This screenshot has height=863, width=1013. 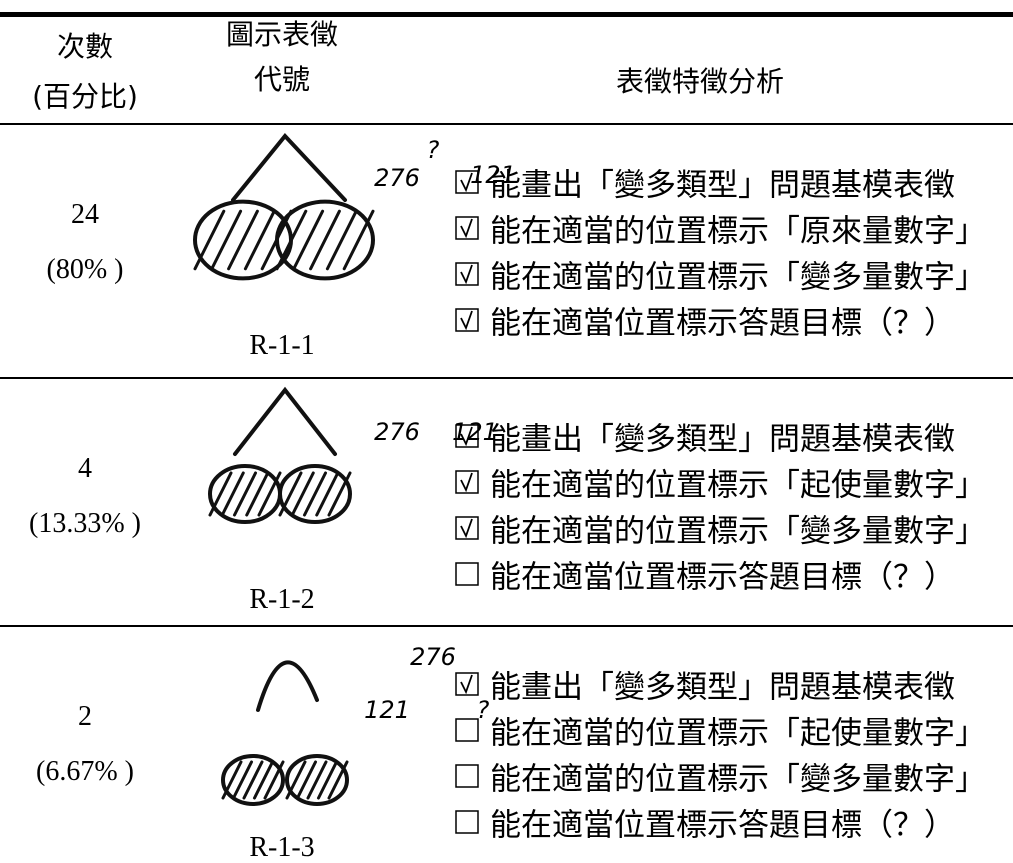 What do you see at coordinates (354, 206) in the screenshot?
I see `sketch: ?276 121` at bounding box center [354, 206].